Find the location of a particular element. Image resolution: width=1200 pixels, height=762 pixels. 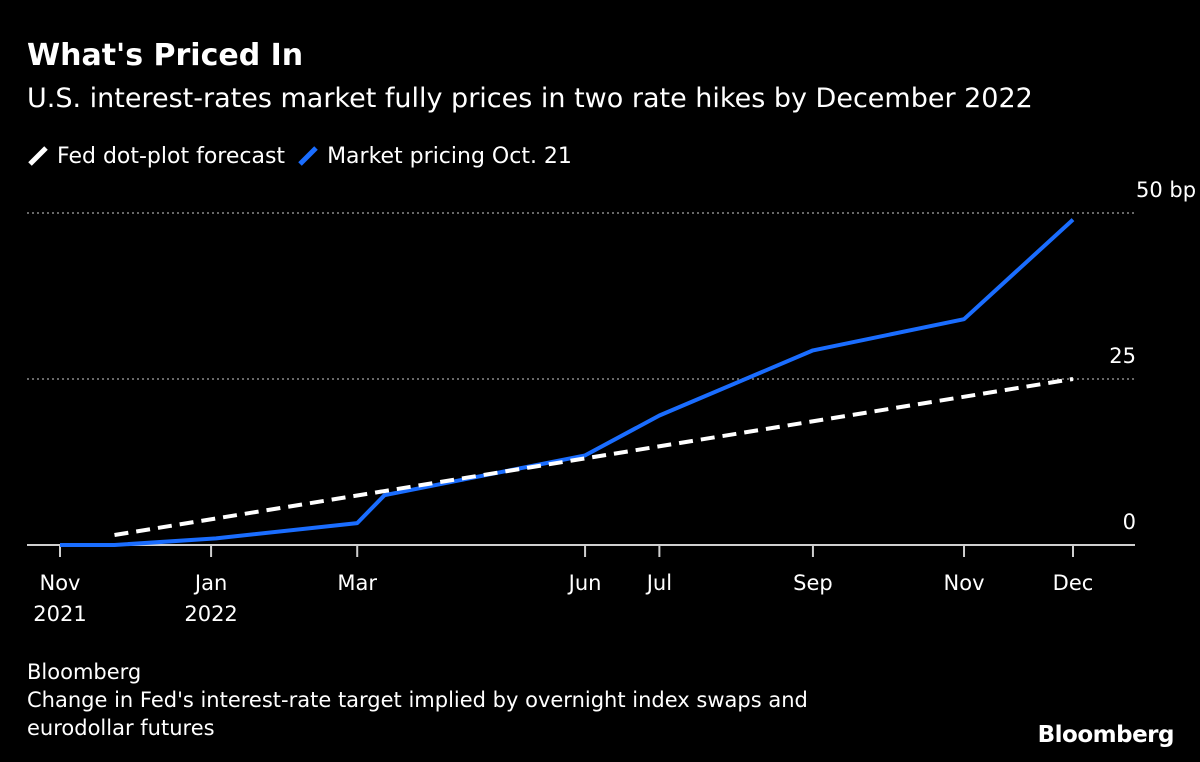

axis-layer is located at coordinates (581, 550).